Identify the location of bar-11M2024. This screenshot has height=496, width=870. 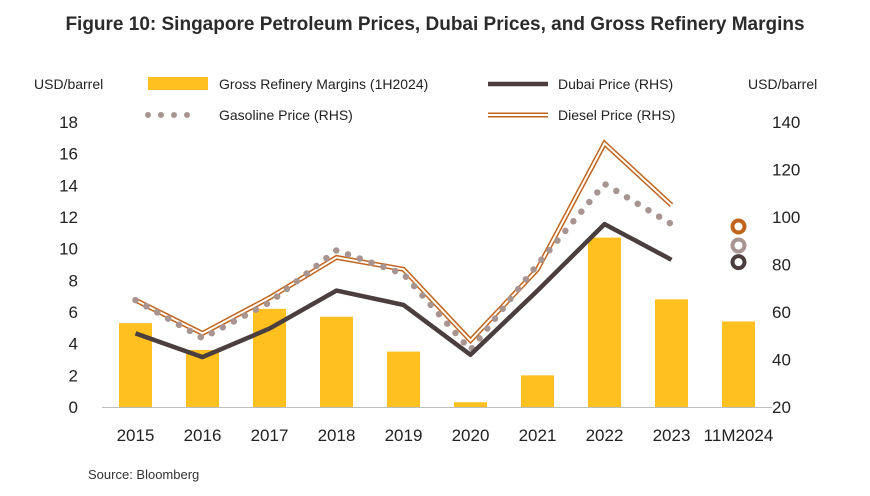
(738, 364).